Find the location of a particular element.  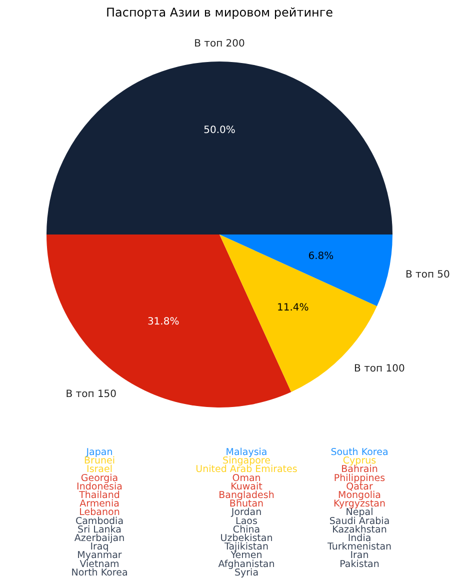

data-label: 31.8% is located at coordinates (163, 322).